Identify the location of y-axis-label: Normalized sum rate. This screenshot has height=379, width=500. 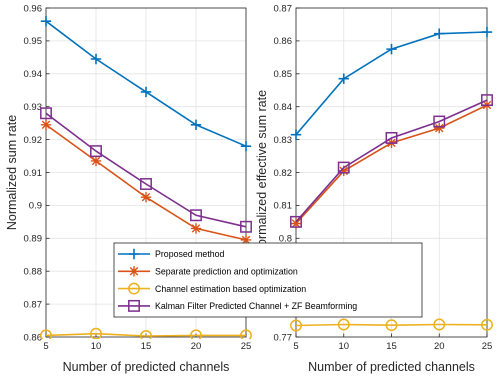
(12, 172).